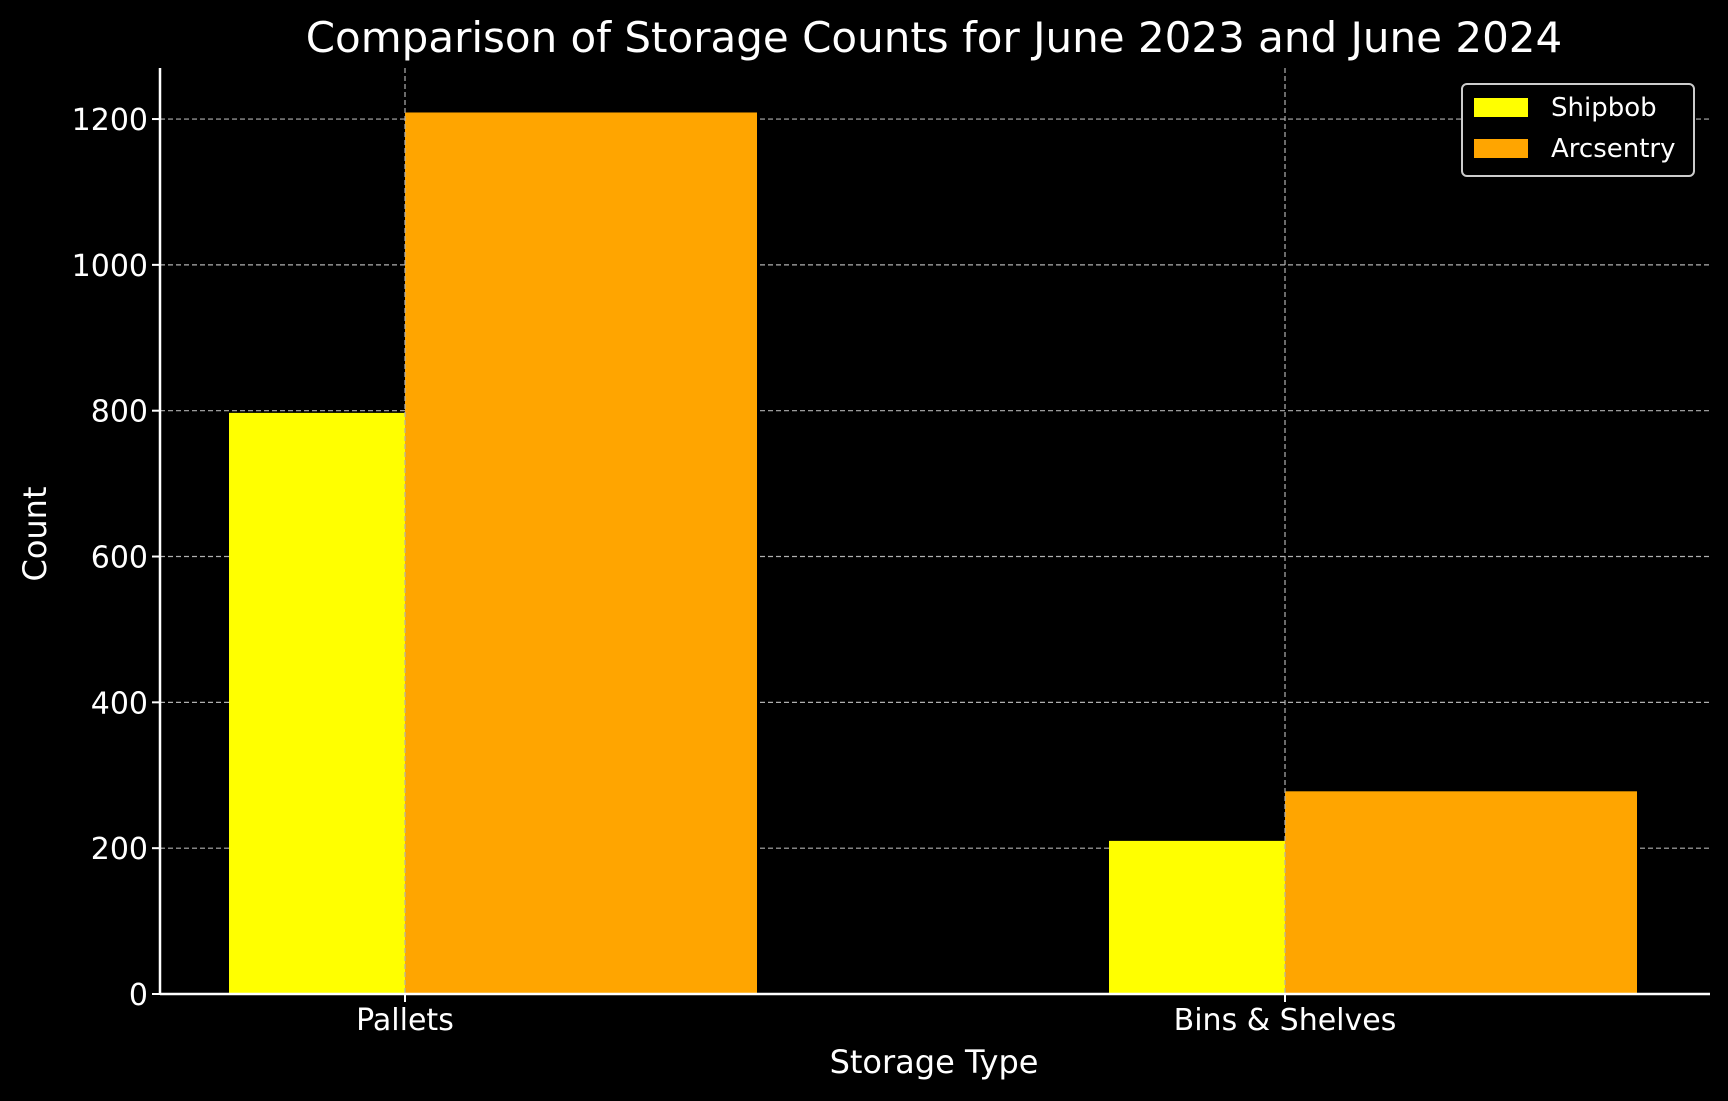 Image resolution: width=1728 pixels, height=1101 pixels. Describe the element at coordinates (119, 412) in the screenshot. I see `y-tick-label: 800` at that location.